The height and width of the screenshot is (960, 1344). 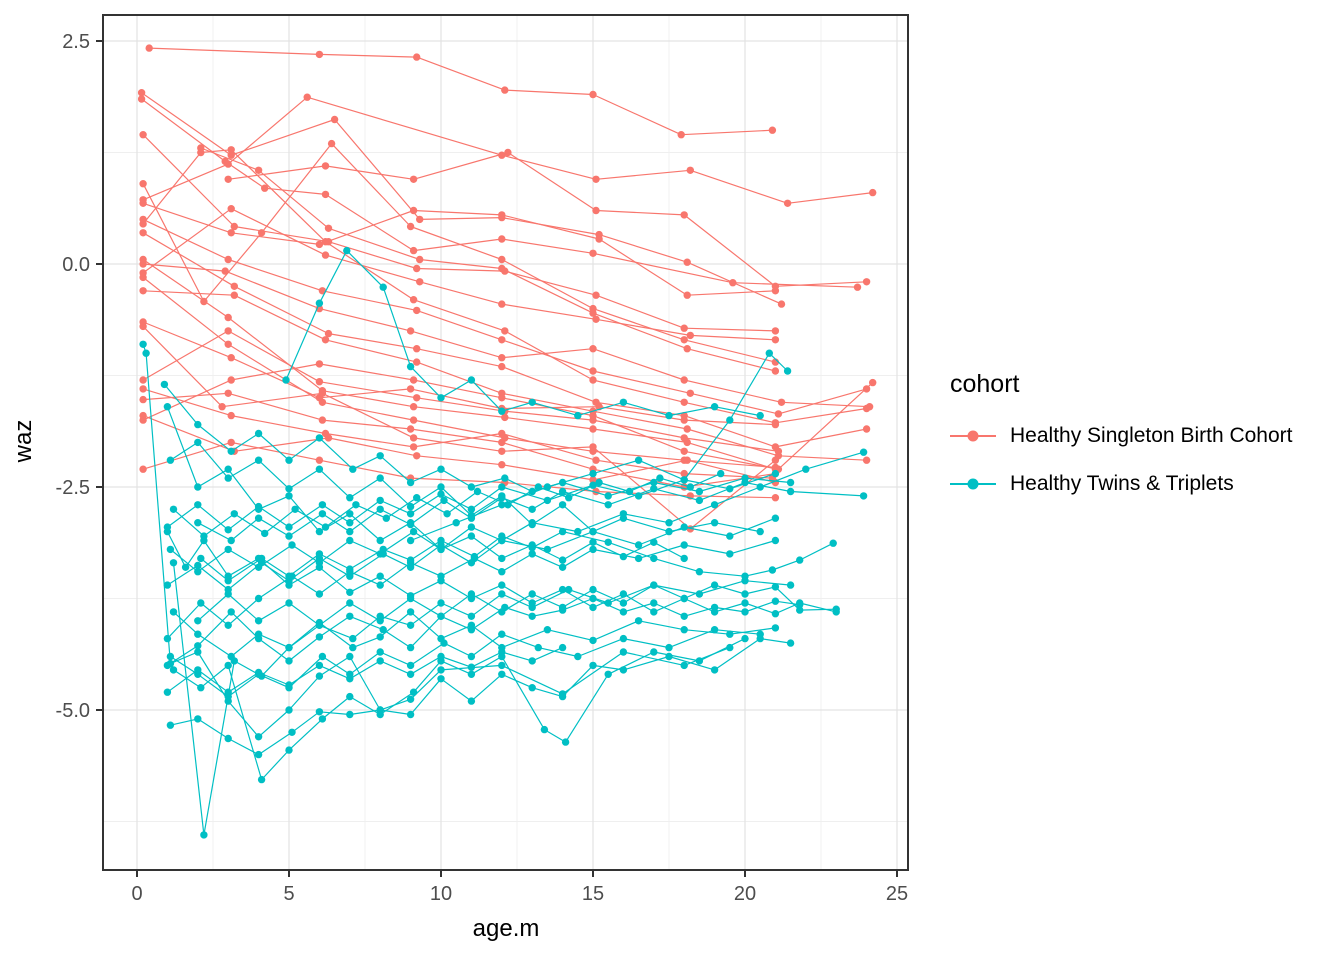 I want to click on legend-key-dot-icon, so click(x=973, y=484).